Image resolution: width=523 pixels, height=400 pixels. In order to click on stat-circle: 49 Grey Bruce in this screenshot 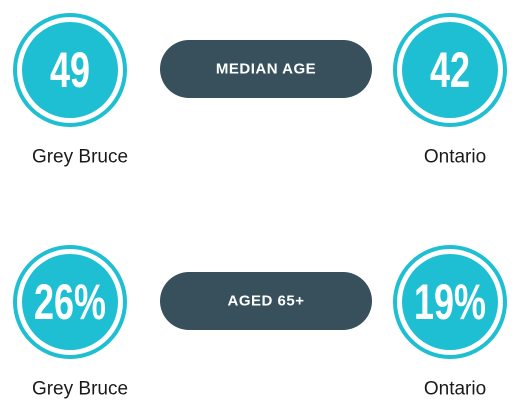, I will do `click(70, 90)`.